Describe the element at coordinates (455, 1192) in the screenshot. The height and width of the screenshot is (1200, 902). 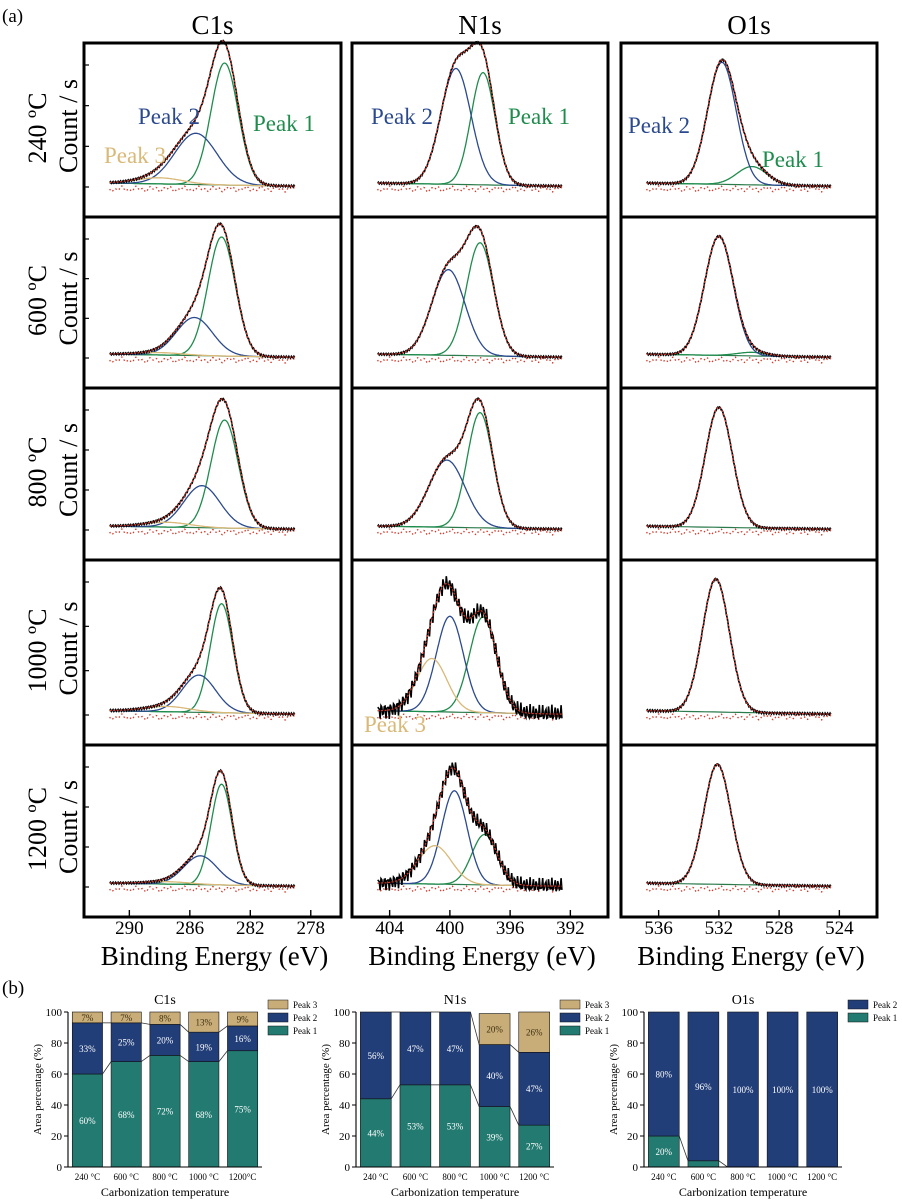
I see `bar-x-axis-title: Carbonization temperature` at that location.